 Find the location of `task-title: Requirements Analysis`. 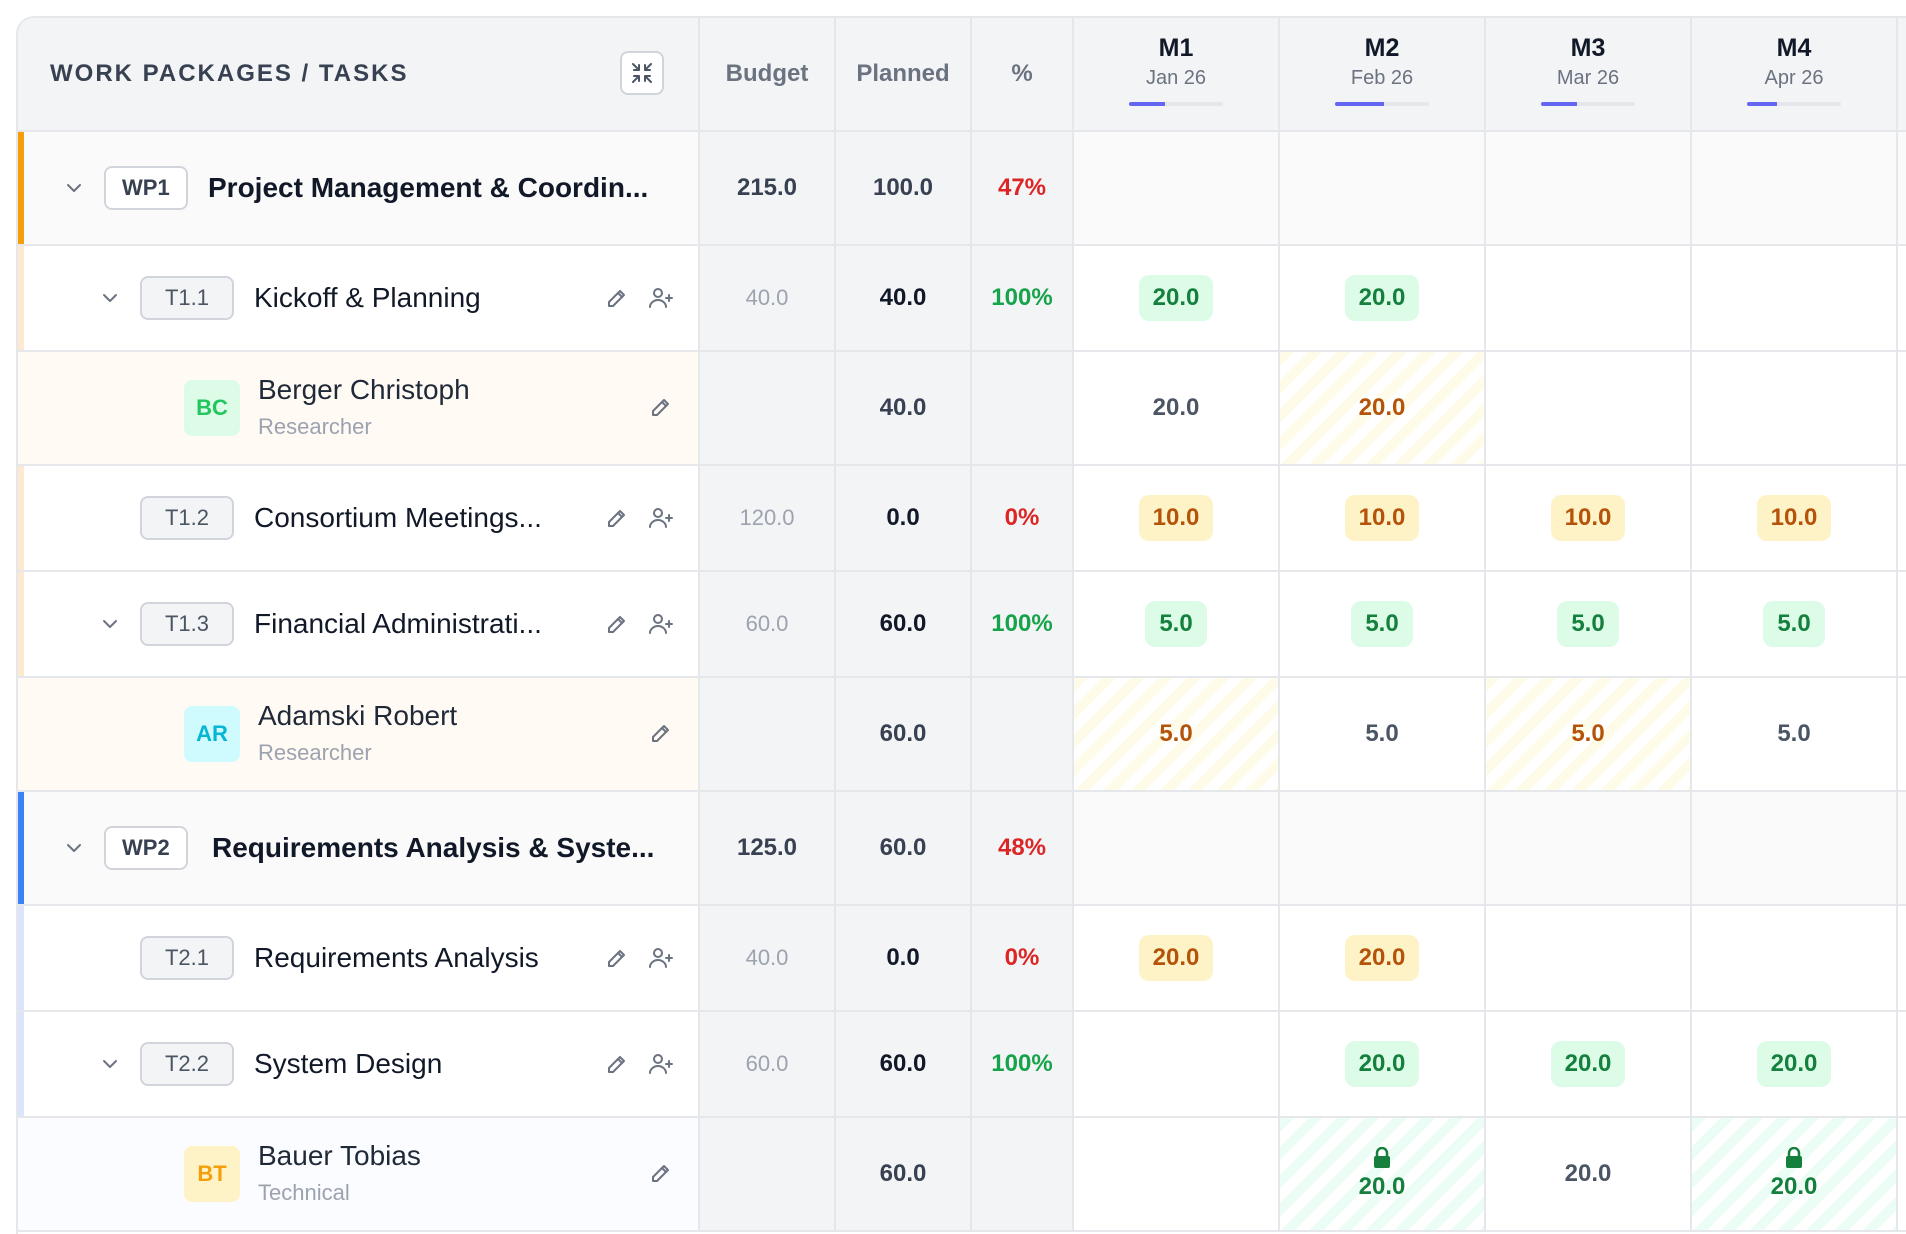

task-title: Requirements Analysis is located at coordinates (396, 957).